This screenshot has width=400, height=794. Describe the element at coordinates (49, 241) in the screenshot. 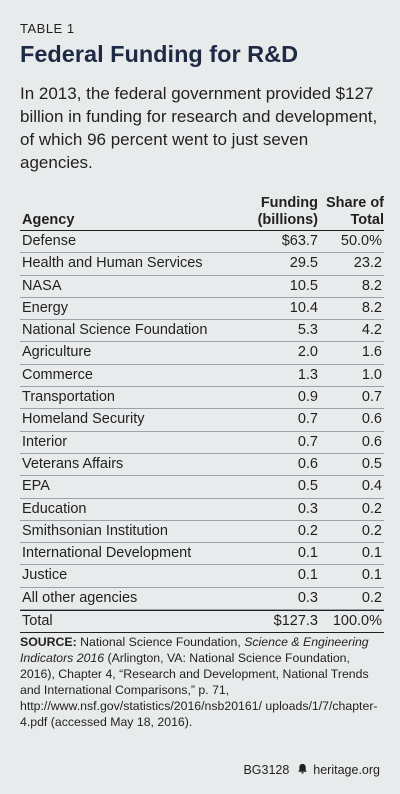

I see `agency-cell: Defense` at that location.